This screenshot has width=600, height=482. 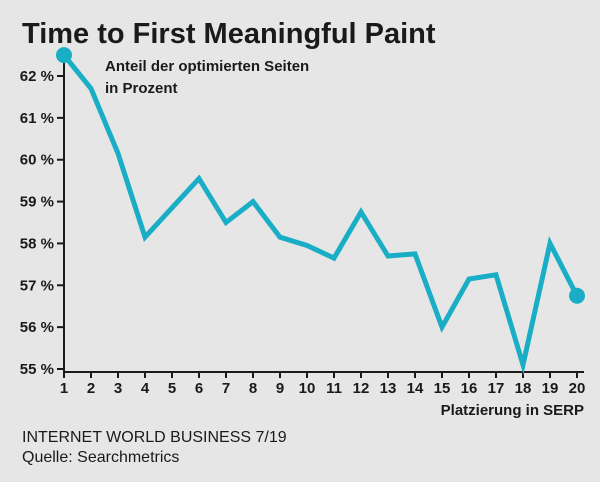 I want to click on x-tick-label: 20, so click(x=577, y=388).